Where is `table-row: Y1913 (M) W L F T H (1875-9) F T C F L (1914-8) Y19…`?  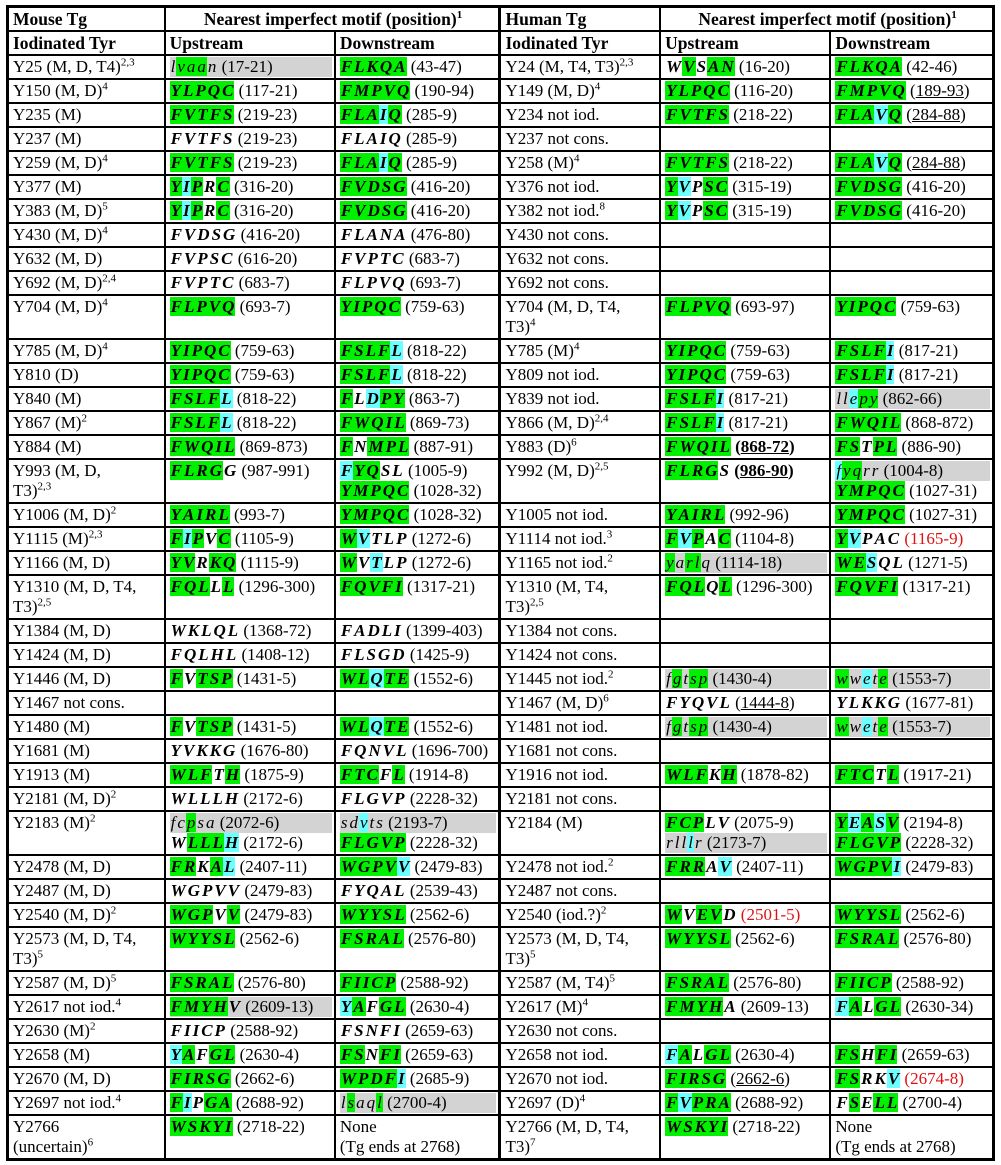
table-row: Y1913 (M) W L F T H (1875-9) F T C F L (1914-8) Y19… is located at coordinates (500, 775).